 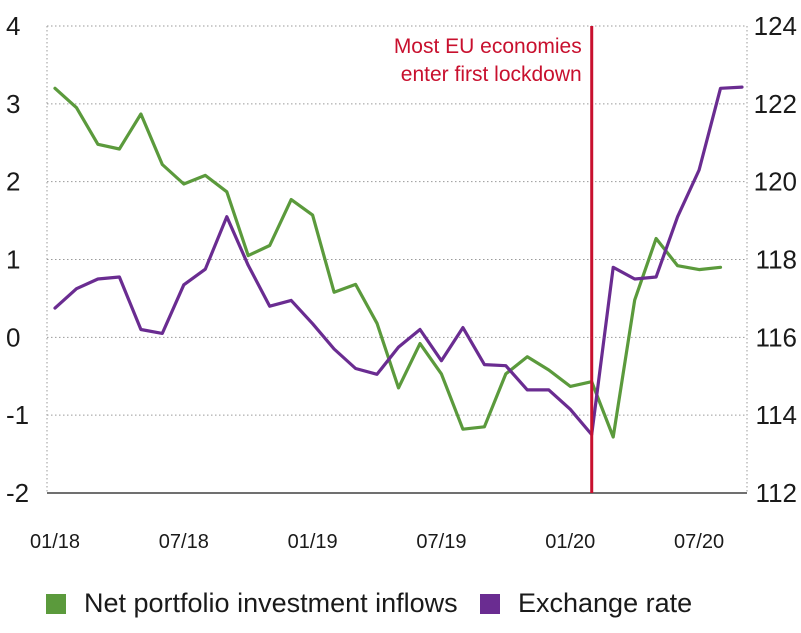 I want to click on x-tick-label: 01/20, so click(x=570, y=542).